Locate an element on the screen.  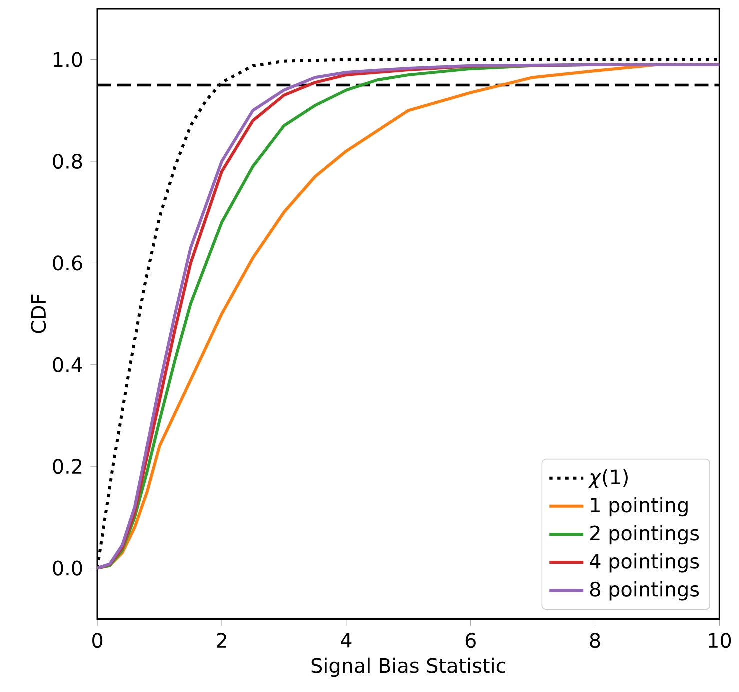
y-tick-label: 0.6 is located at coordinates (67, 263).